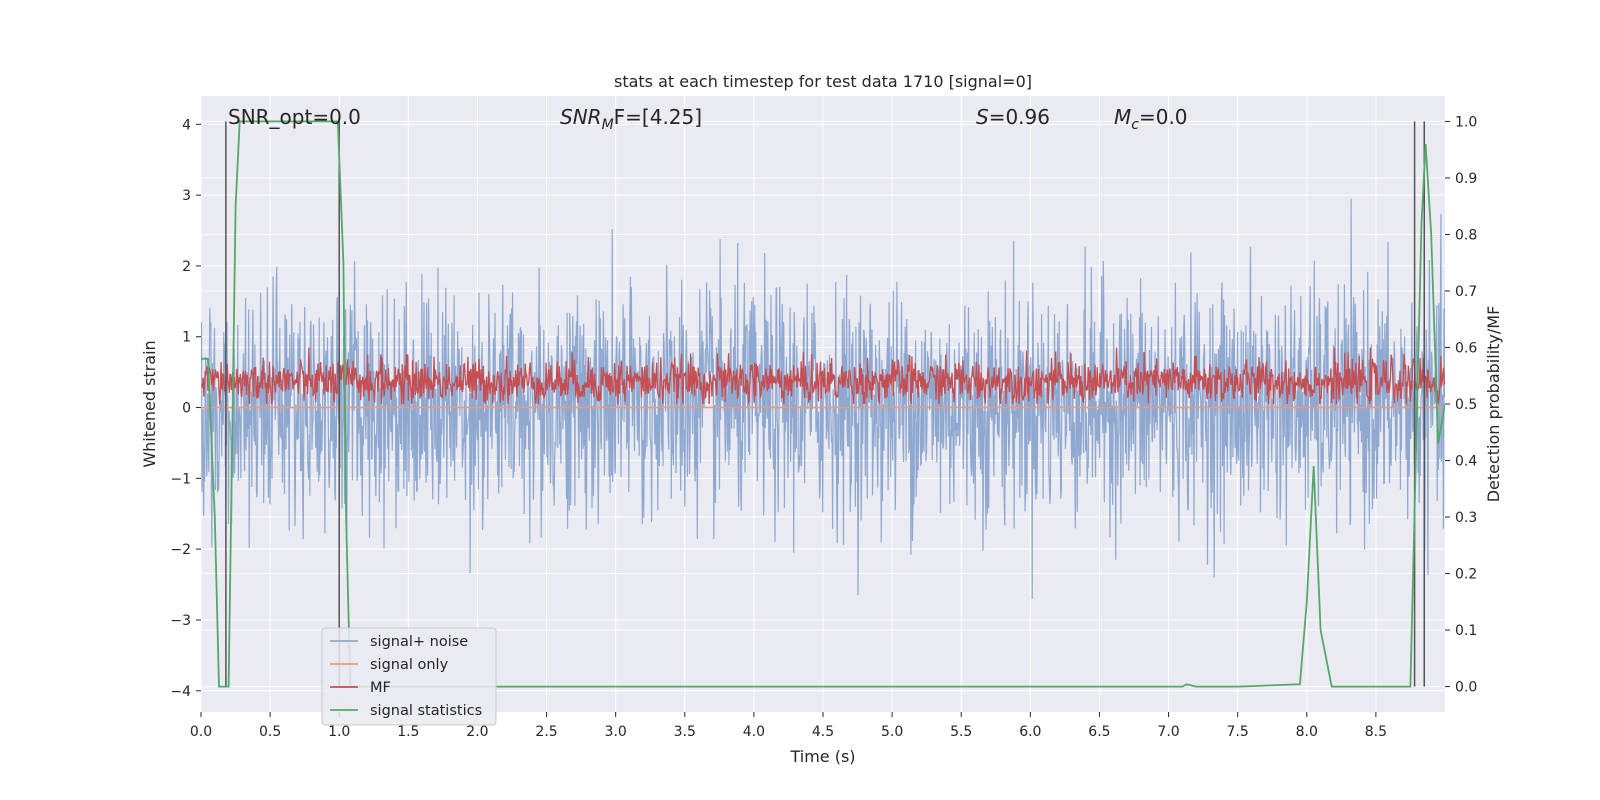 The height and width of the screenshot is (800, 1600). What do you see at coordinates (1307, 732) in the screenshot?
I see `x-tick-label: 8.0` at bounding box center [1307, 732].